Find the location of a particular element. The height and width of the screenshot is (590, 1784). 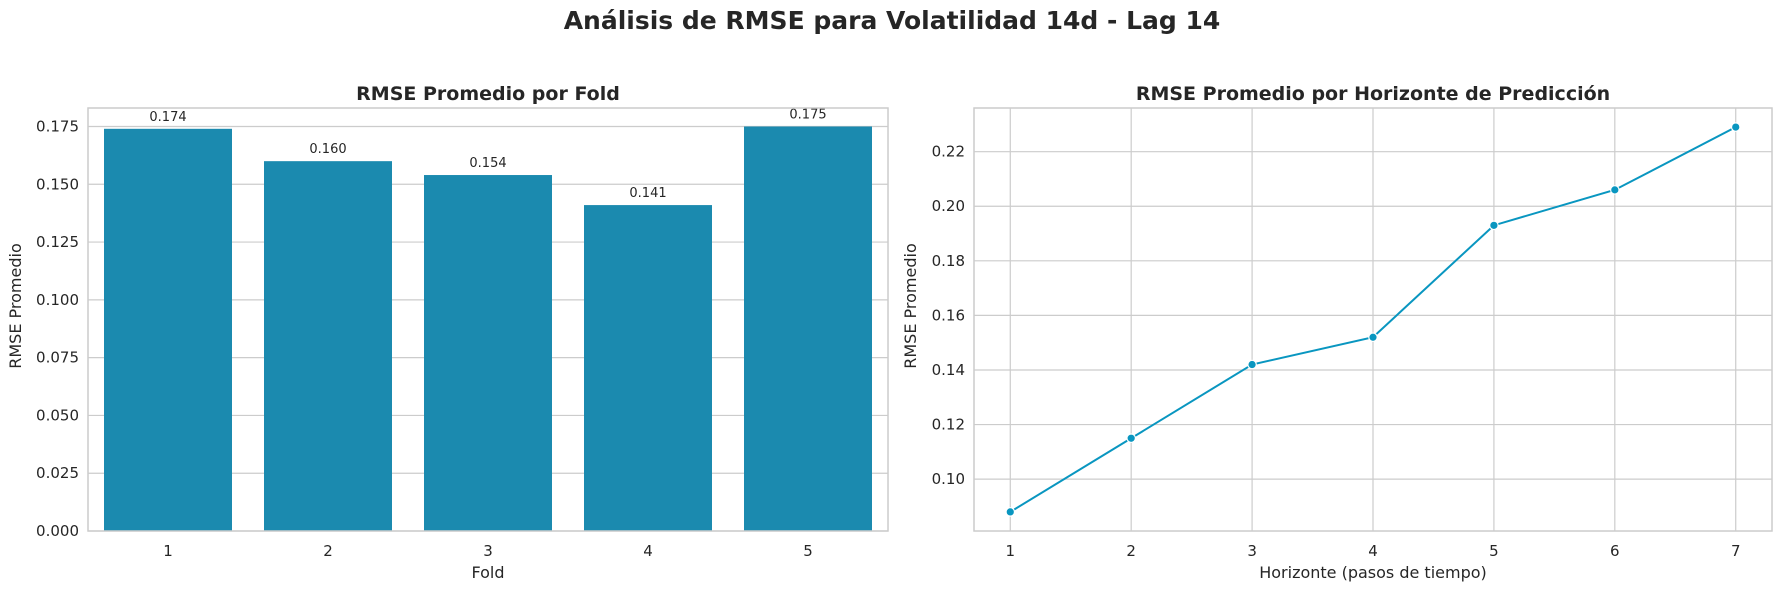

bar-chart-xtick-label: 4 is located at coordinates (648, 551).